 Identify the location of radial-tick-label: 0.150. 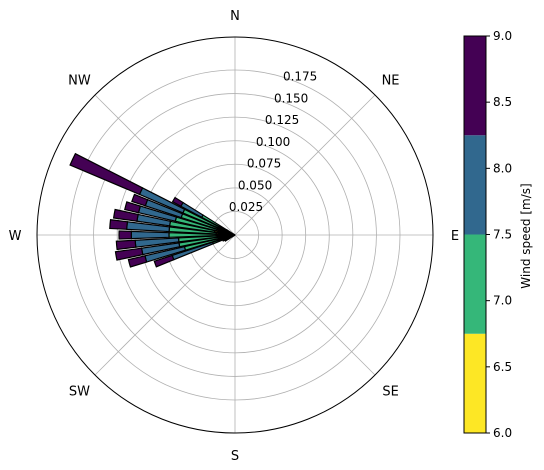
(291, 98).